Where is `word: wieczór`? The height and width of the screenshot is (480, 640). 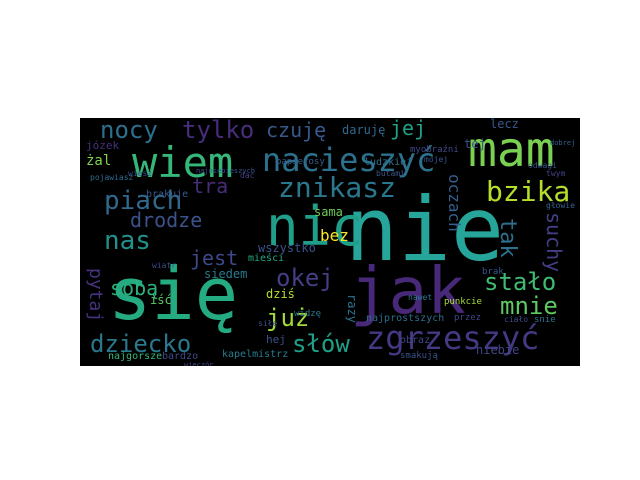
word: wieczór is located at coordinates (199, 364).